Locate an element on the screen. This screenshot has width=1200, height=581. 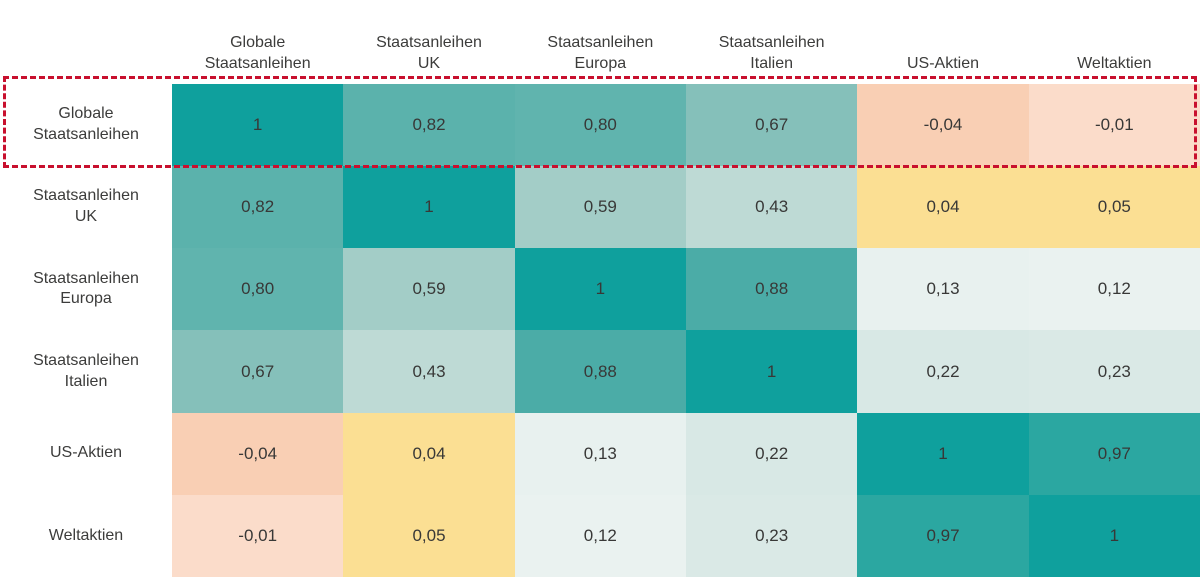
col-header: Weltaktien is located at coordinates (1114, 42).